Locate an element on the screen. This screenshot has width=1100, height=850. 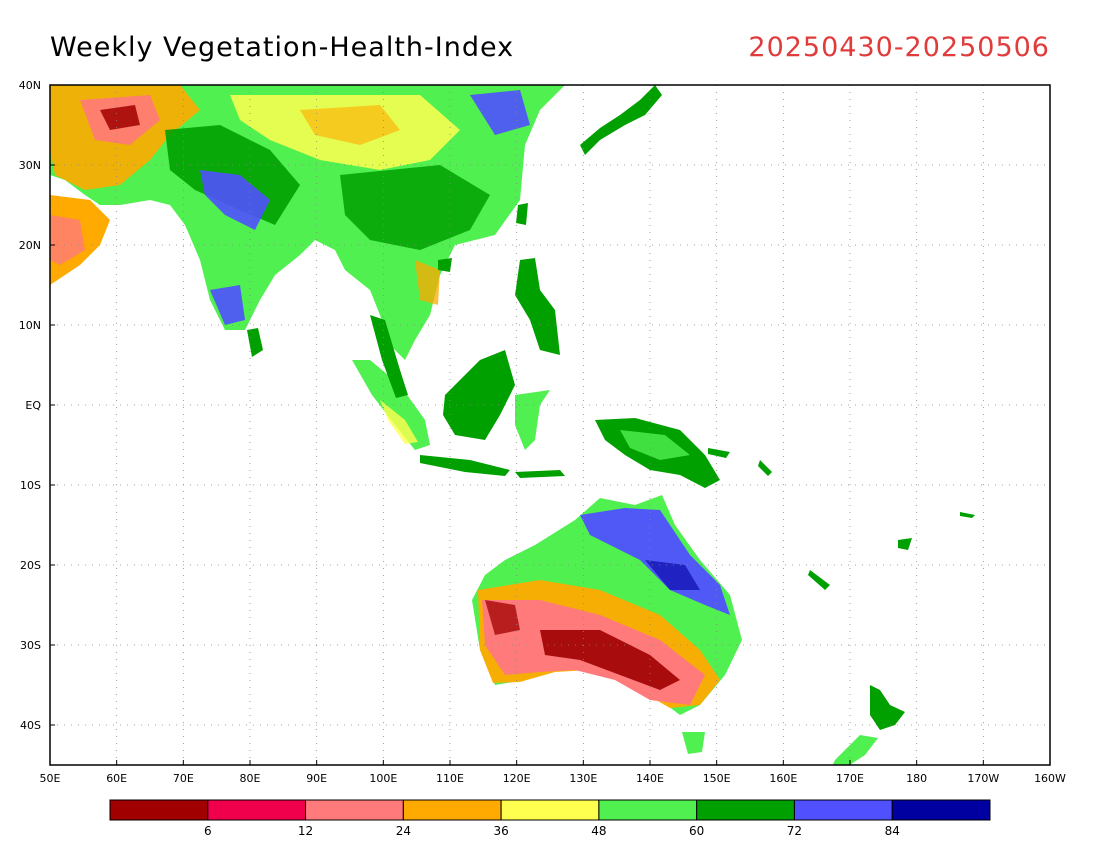
philippines is located at coordinates (537, 306).